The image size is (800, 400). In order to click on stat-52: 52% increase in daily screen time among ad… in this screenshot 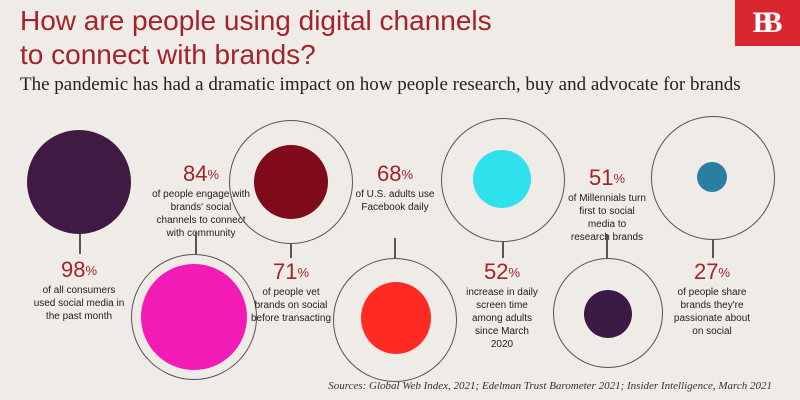, I will do `click(502, 305)`.